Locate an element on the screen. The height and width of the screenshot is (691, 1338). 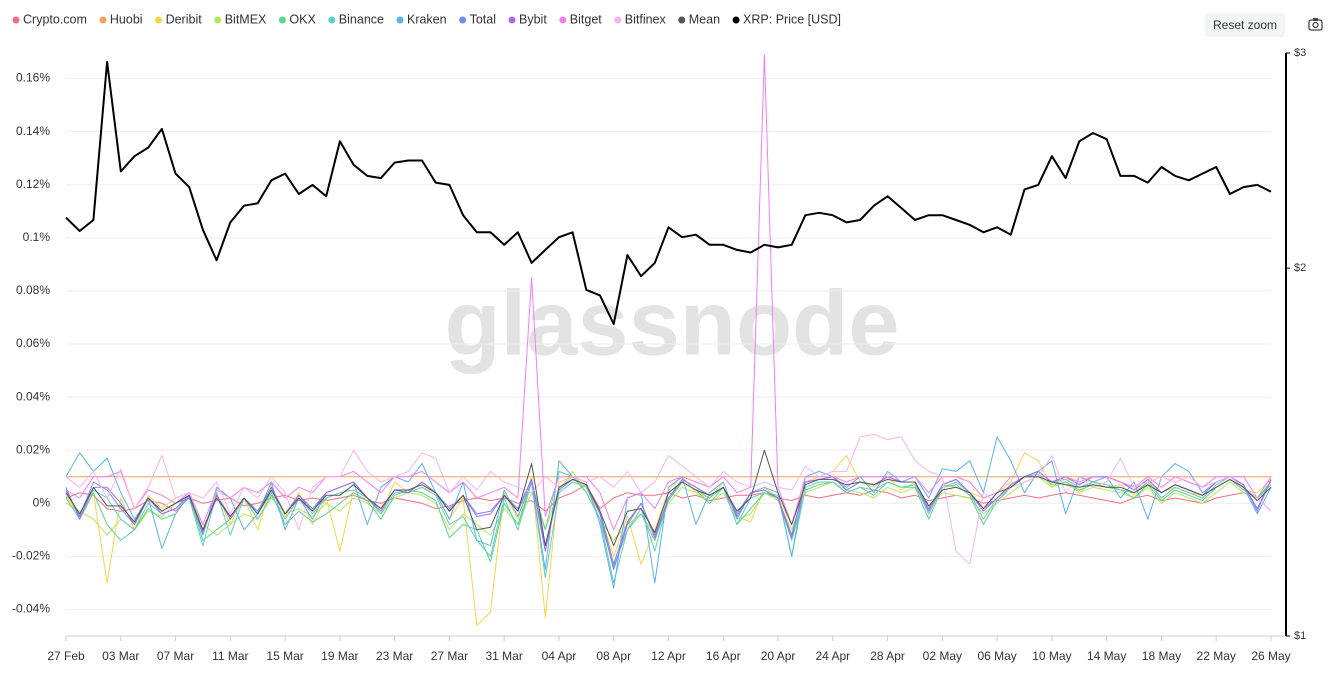
y2-tick-label: $1 is located at coordinates (1300, 636).